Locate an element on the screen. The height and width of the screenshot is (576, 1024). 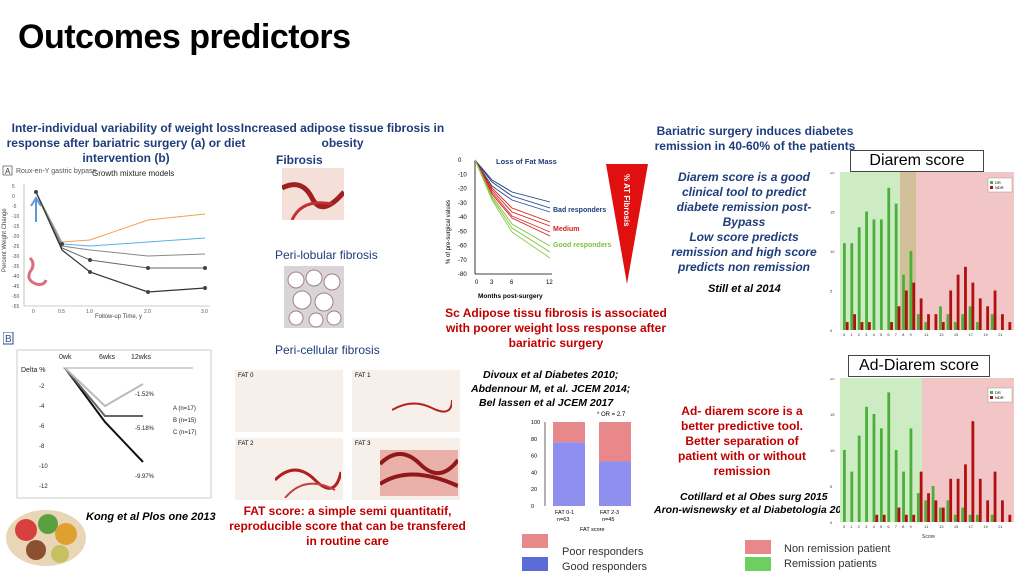
hist-x-tick: 9 is located at coordinates (911, 526).